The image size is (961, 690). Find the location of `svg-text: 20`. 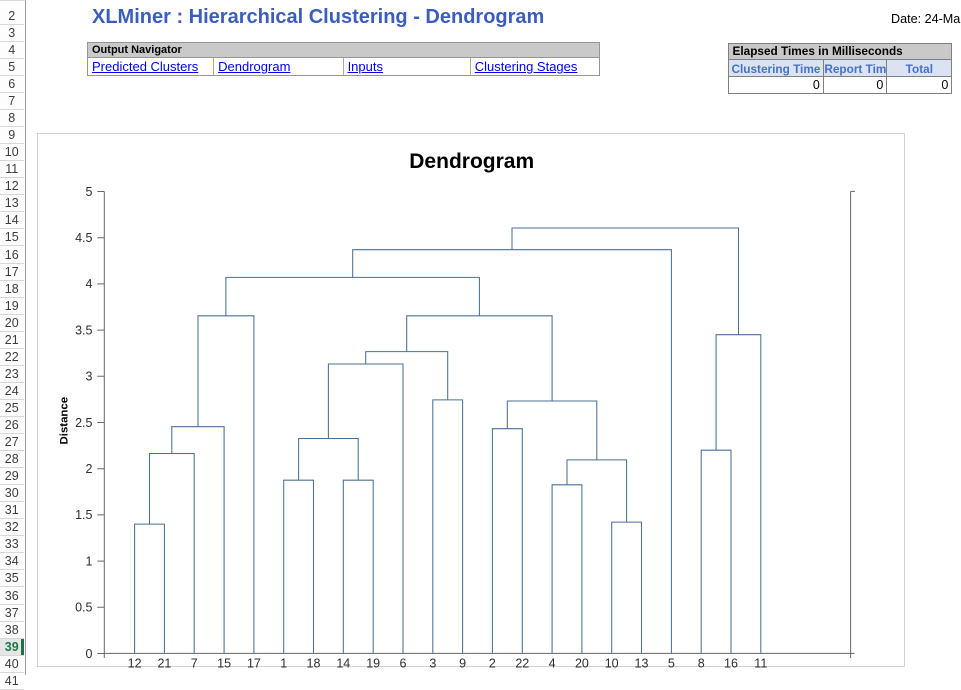

svg-text: 20 is located at coordinates (582, 663).